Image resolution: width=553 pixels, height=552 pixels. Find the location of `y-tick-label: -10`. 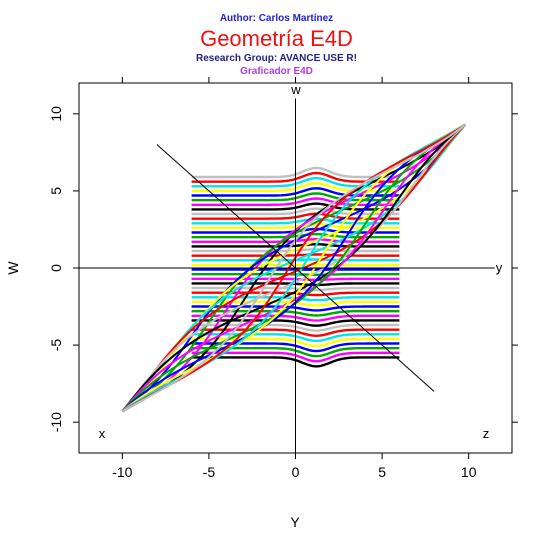

y-tick-label: -10 is located at coordinates (56, 422).